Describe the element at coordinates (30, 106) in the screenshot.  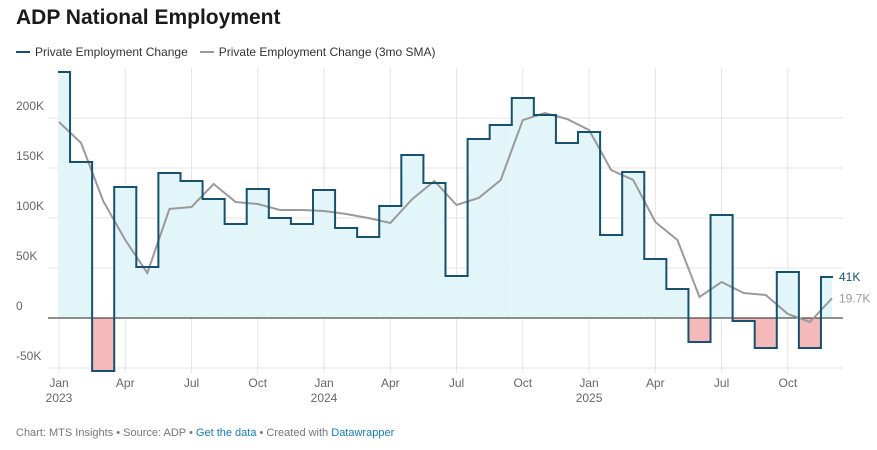
I see `y-tick-label: 200K` at that location.